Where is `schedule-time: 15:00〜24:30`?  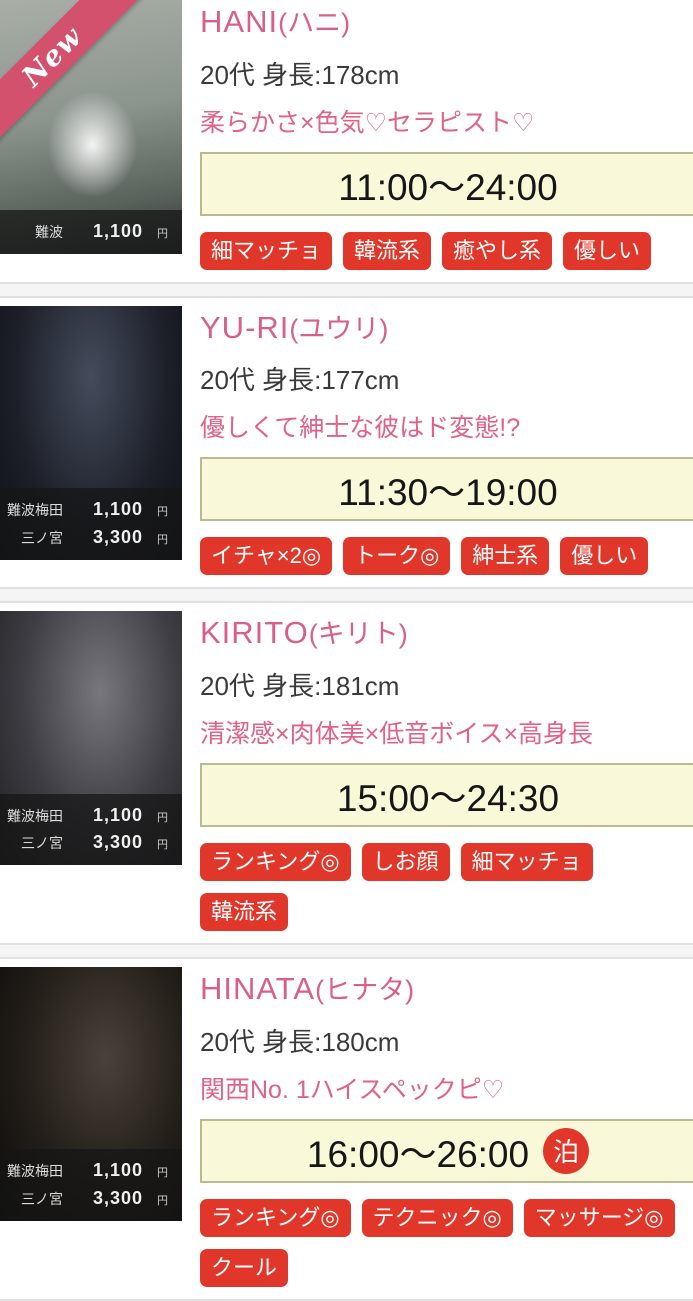
schedule-time: 15:00〜24:30 is located at coordinates (448, 798).